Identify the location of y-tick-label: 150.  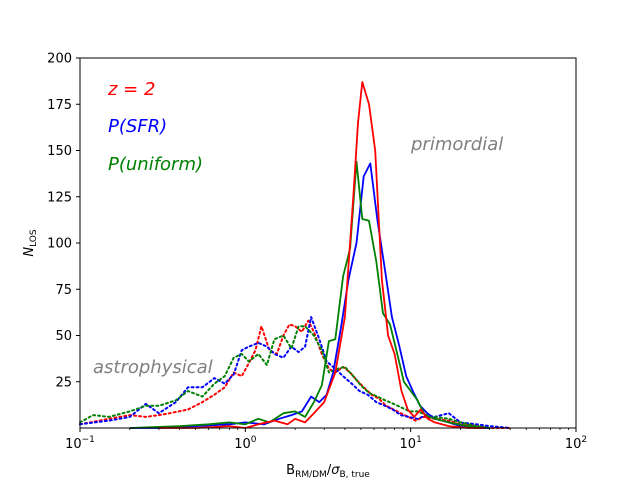
(59, 151).